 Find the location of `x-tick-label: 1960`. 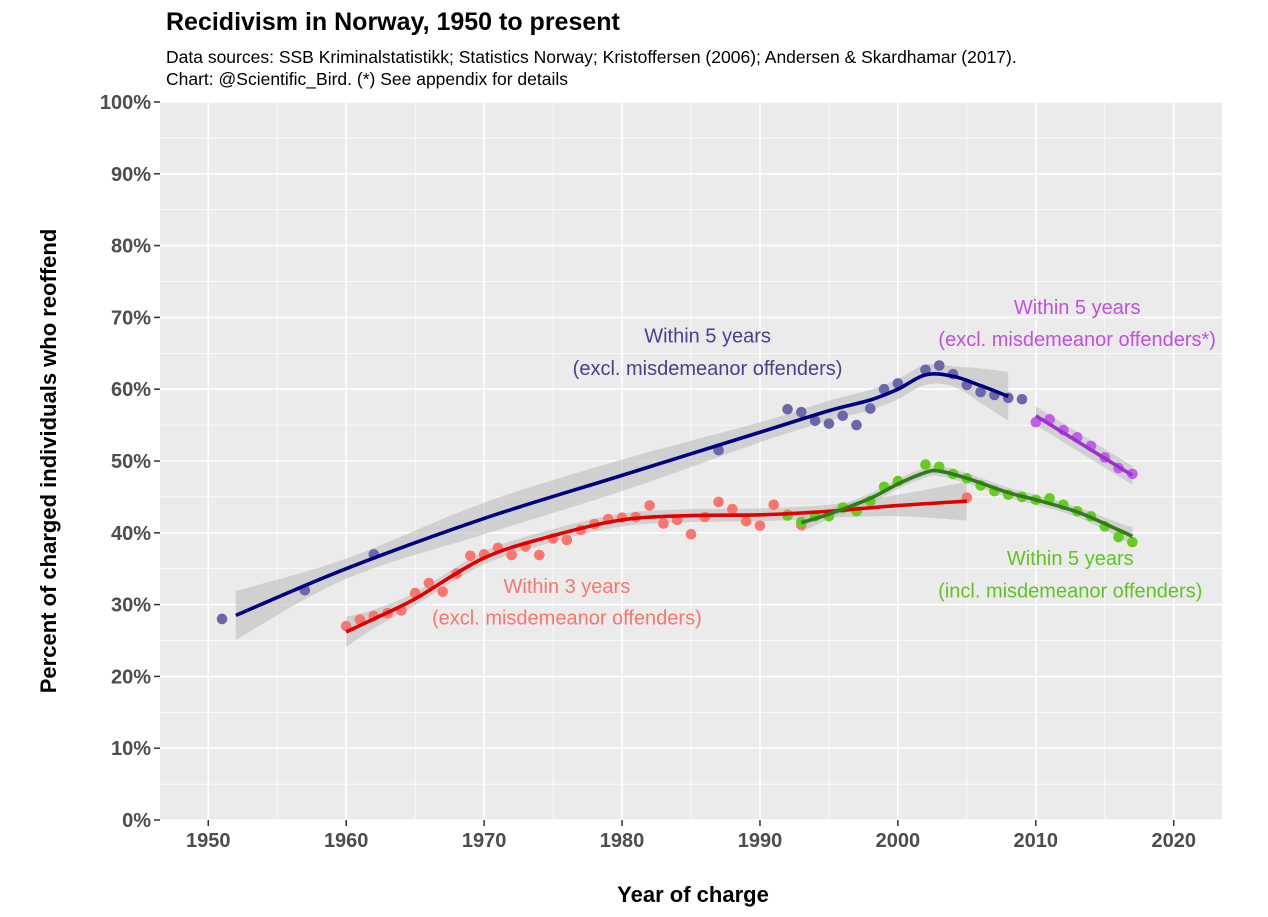

x-tick-label: 1960 is located at coordinates (346, 841).